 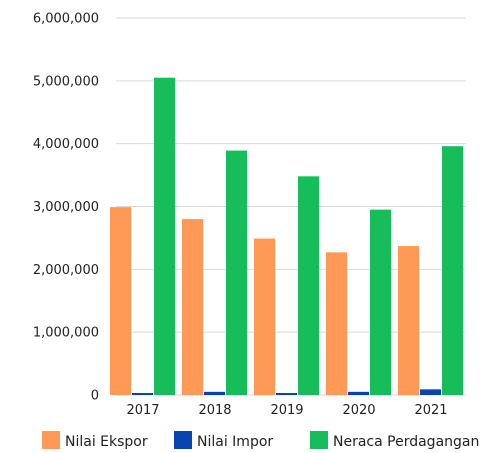 I want to click on bar-nilai-ekspor-2017, so click(x=120, y=301).